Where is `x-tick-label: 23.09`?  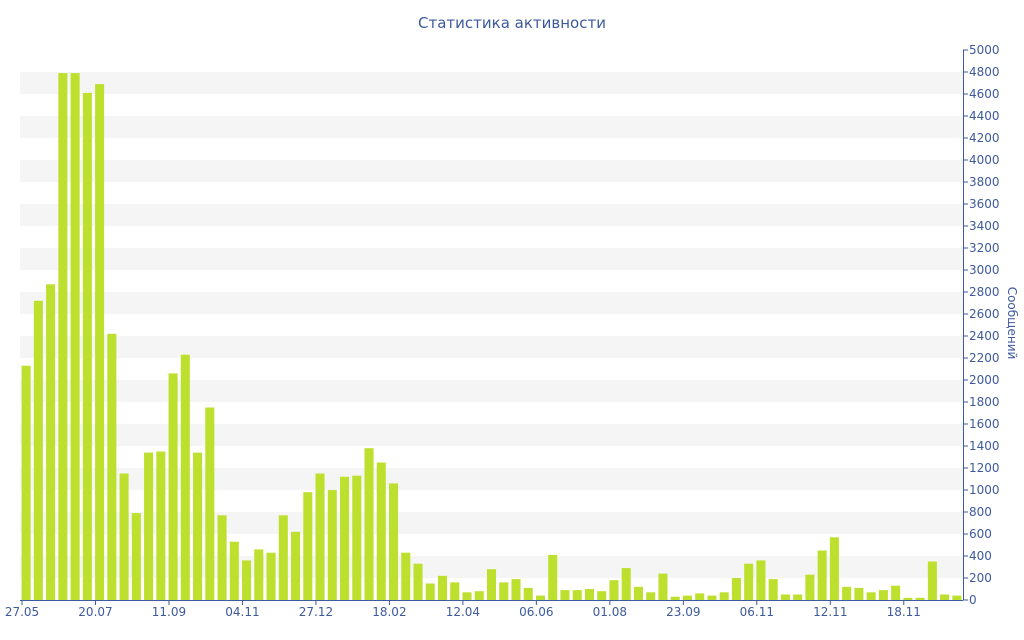 x-tick-label: 23.09 is located at coordinates (683, 612).